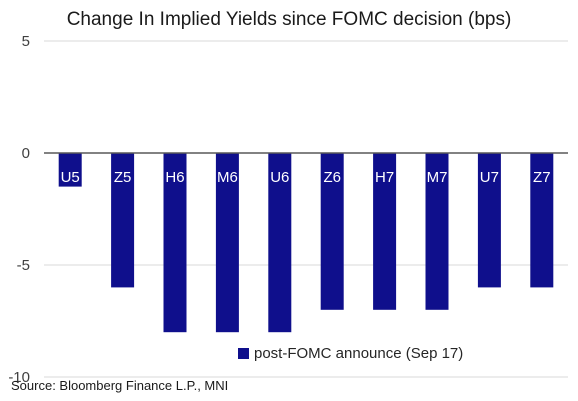 The height and width of the screenshot is (401, 578). I want to click on x-tick-label: Z5, so click(123, 177).